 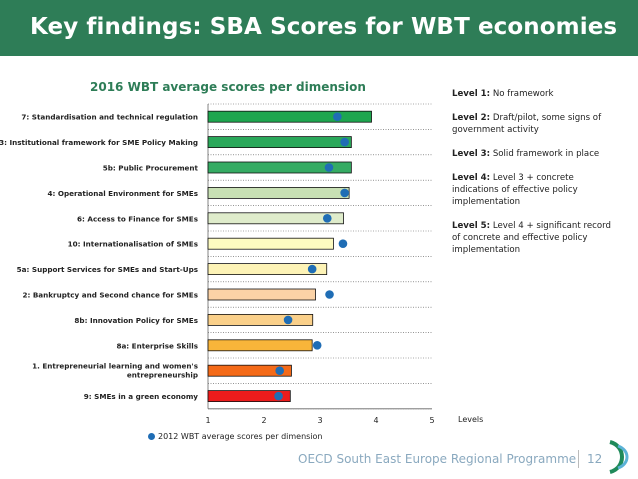 I want to click on category-label: 2: Bankruptcy and Second chance for SMEs, so click(x=110, y=295).